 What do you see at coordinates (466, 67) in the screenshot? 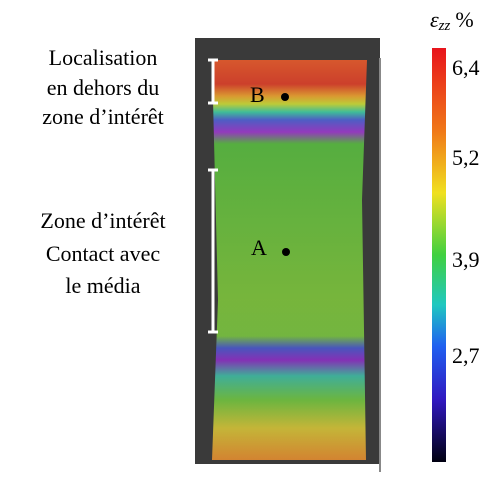
I see `colorbar-tick-label: 6,4` at bounding box center [466, 67].